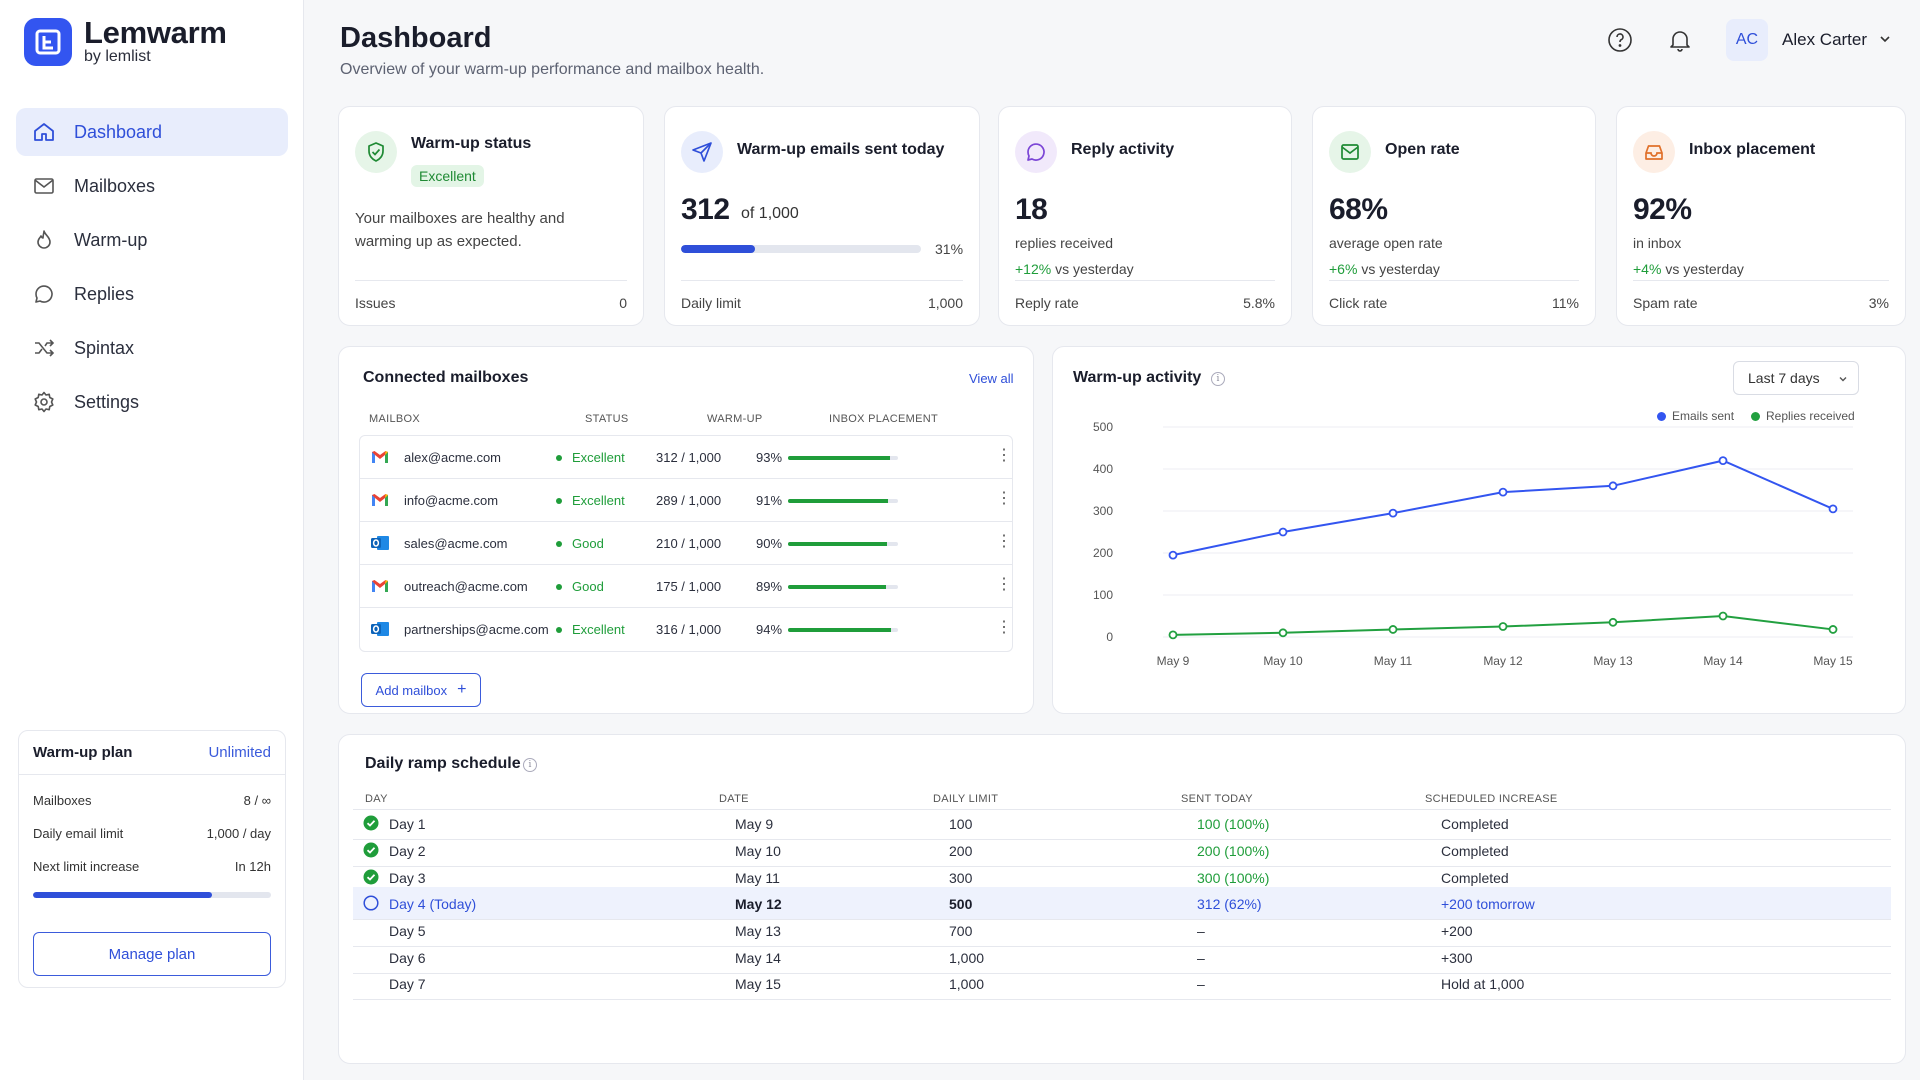  Describe the element at coordinates (376, 799) in the screenshot. I see `column-header: DAY` at that location.